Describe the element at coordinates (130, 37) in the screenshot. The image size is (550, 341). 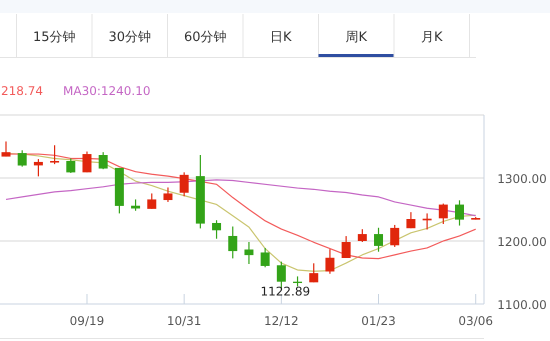
I see `text: 30分钟` at that location.